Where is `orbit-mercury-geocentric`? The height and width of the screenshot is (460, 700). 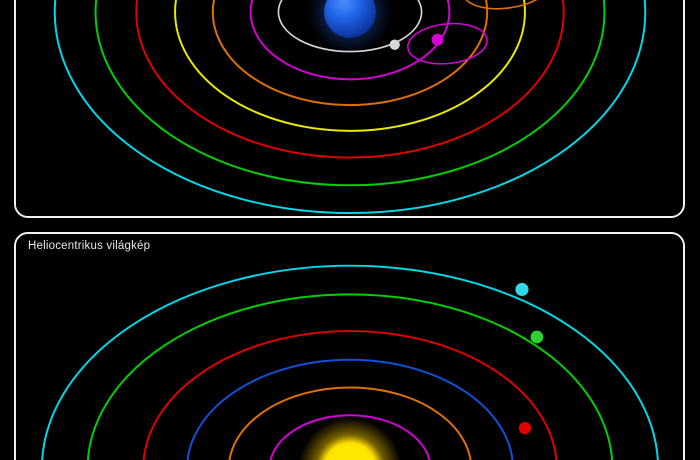
orbit-mercury-geocentric is located at coordinates (350, 40).